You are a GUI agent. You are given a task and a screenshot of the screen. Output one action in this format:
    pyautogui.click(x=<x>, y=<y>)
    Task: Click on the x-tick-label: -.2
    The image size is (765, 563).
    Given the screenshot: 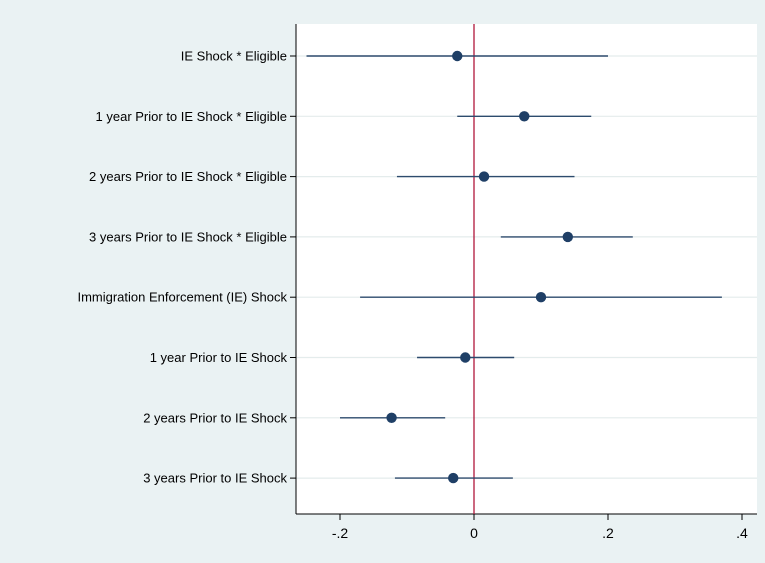 What is the action you would take?
    pyautogui.click(x=340, y=533)
    